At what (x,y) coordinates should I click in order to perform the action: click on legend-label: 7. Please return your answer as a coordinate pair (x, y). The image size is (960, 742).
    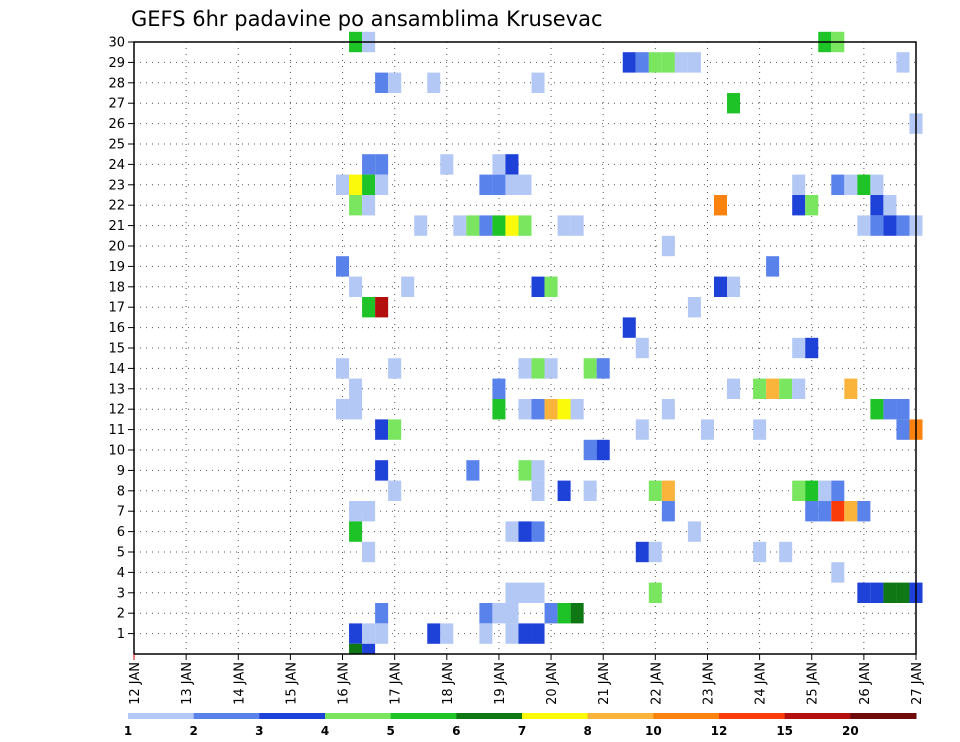
    Looking at the image, I should click on (522, 731).